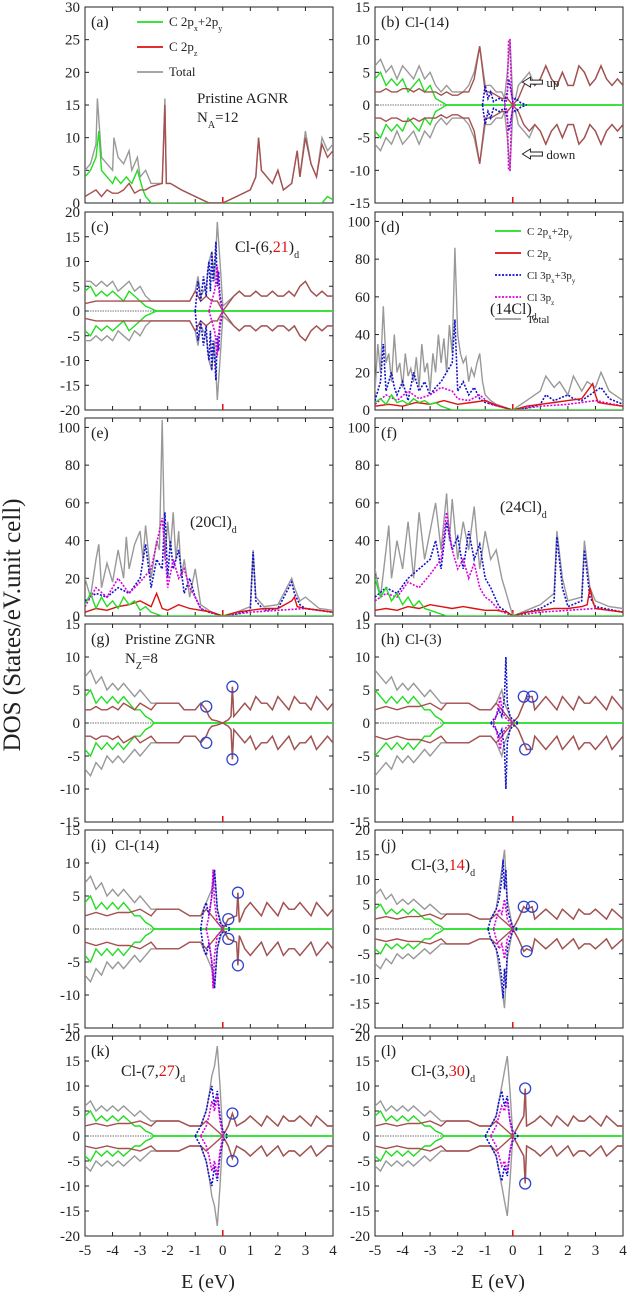 The width and height of the screenshot is (628, 1301). What do you see at coordinates (306, 1251) in the screenshot?
I see `x-tick-label-k: 3` at bounding box center [306, 1251].